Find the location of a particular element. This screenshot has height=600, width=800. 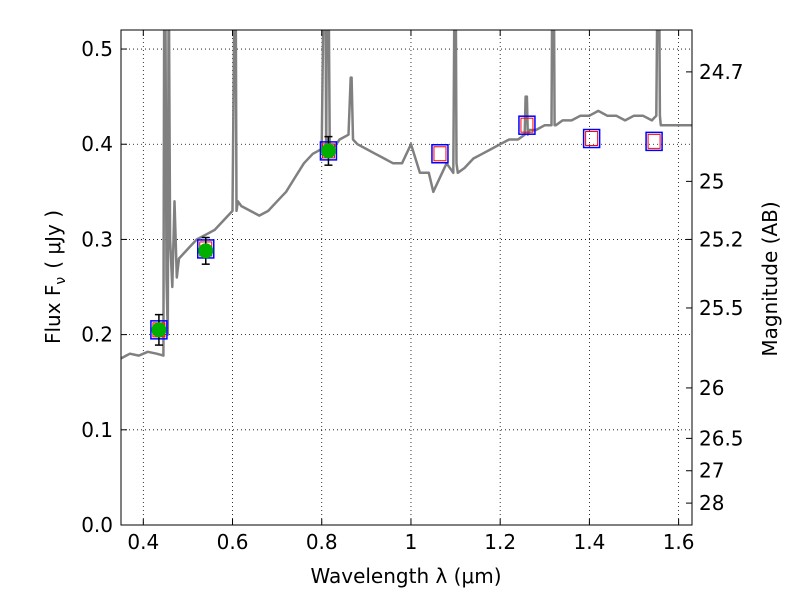

y-axis-label: Flux Fν ( μJy ) is located at coordinates (55, 277).